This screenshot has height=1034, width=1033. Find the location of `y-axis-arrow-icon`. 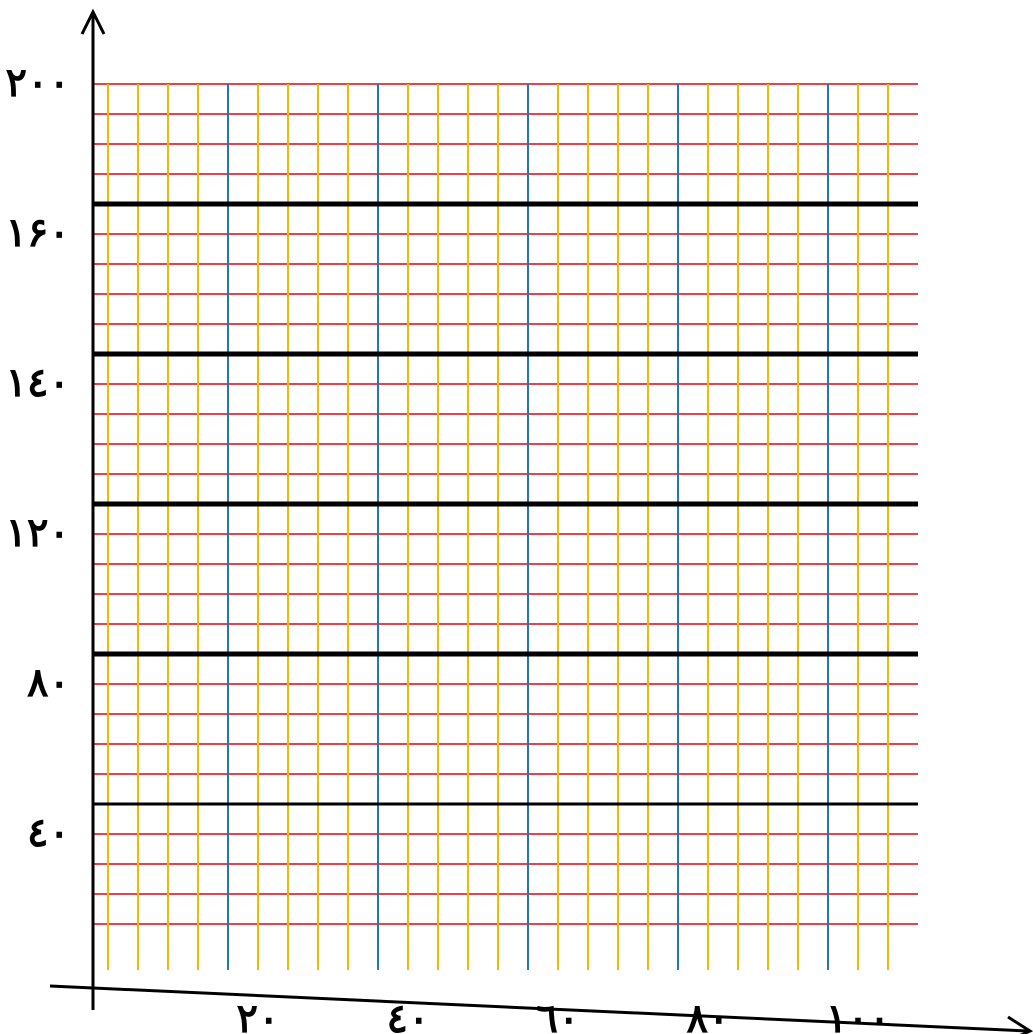

y-axis-arrow-icon is located at coordinates (93, 21).